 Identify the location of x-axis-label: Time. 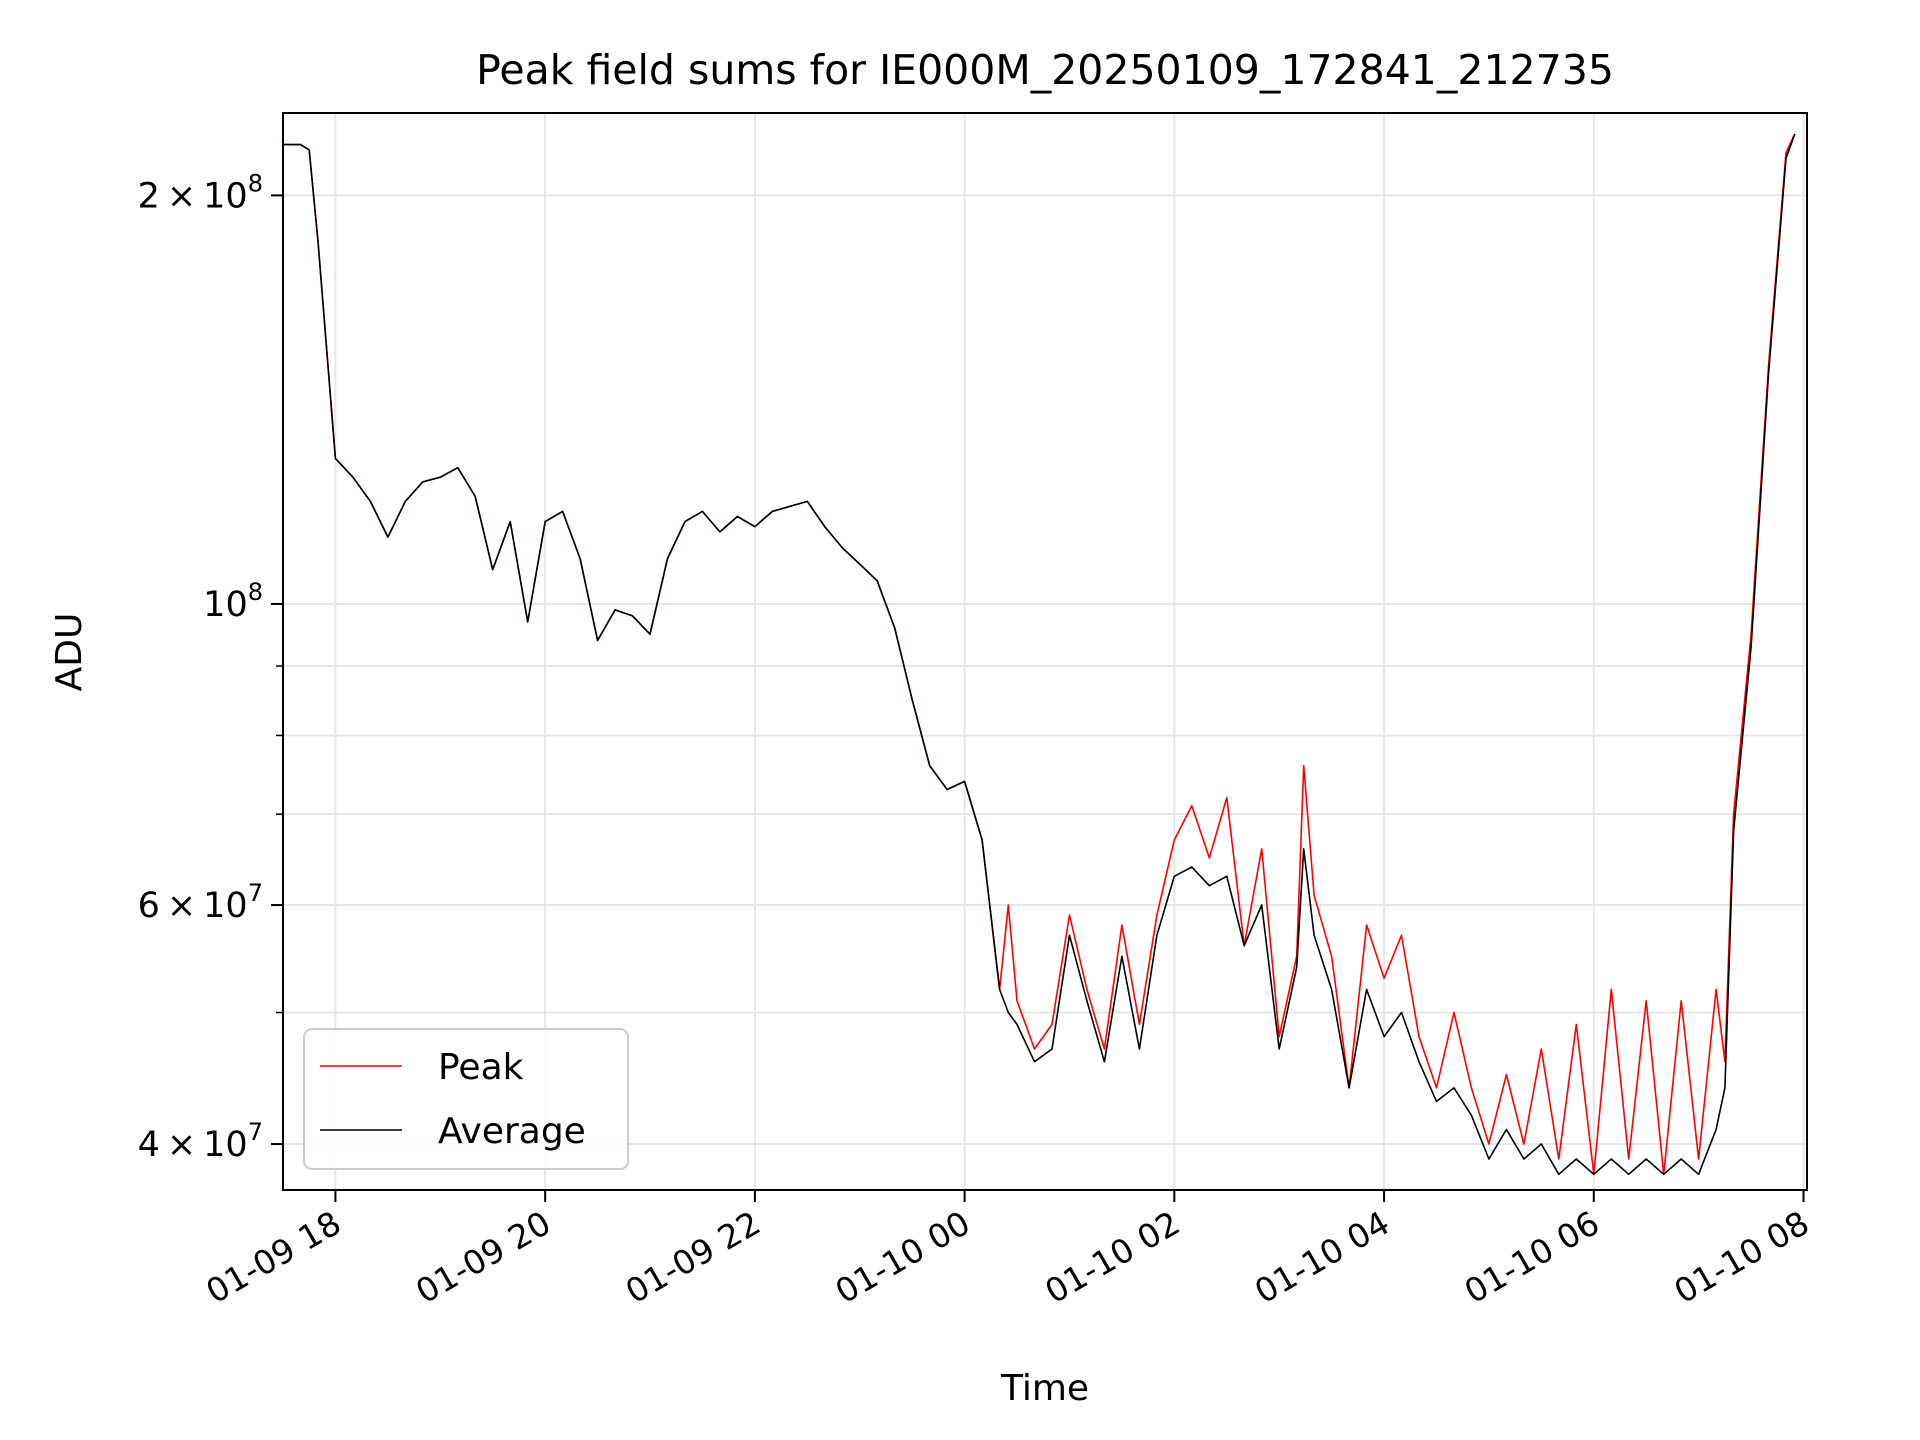
(1044, 1388).